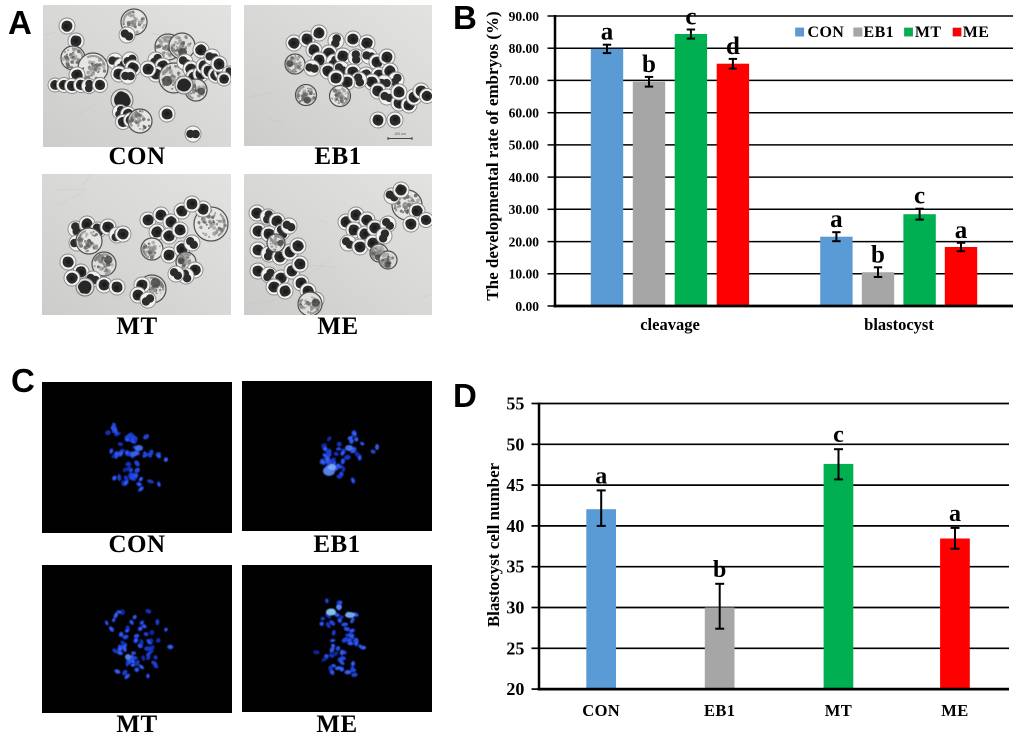  Describe the element at coordinates (524, 241) in the screenshot. I see `svg-text: 20.00` at that location.